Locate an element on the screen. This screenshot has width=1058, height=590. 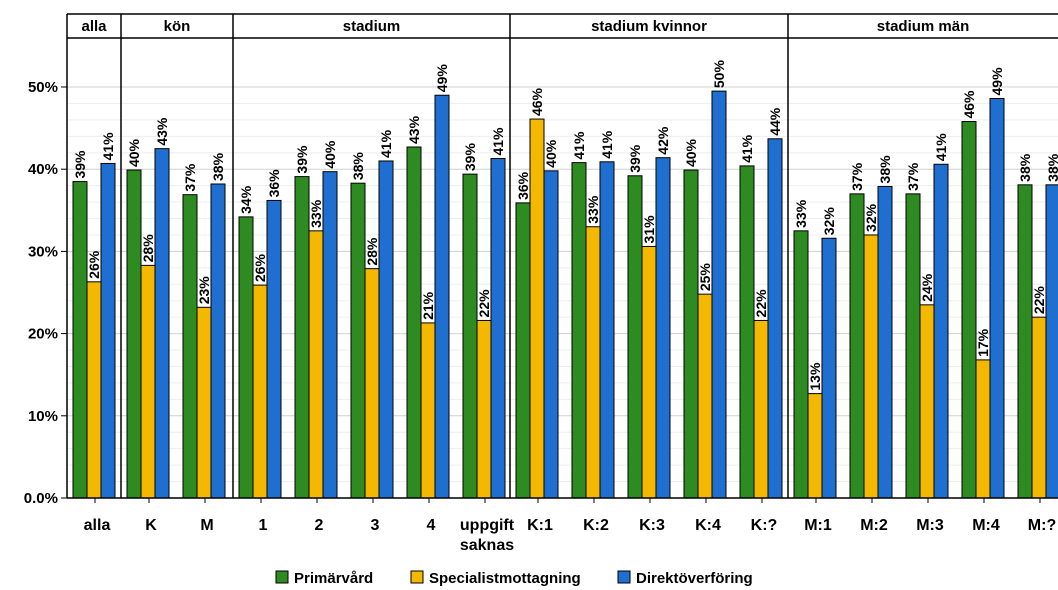
x-tick-label: M:3 is located at coordinates (930, 525).